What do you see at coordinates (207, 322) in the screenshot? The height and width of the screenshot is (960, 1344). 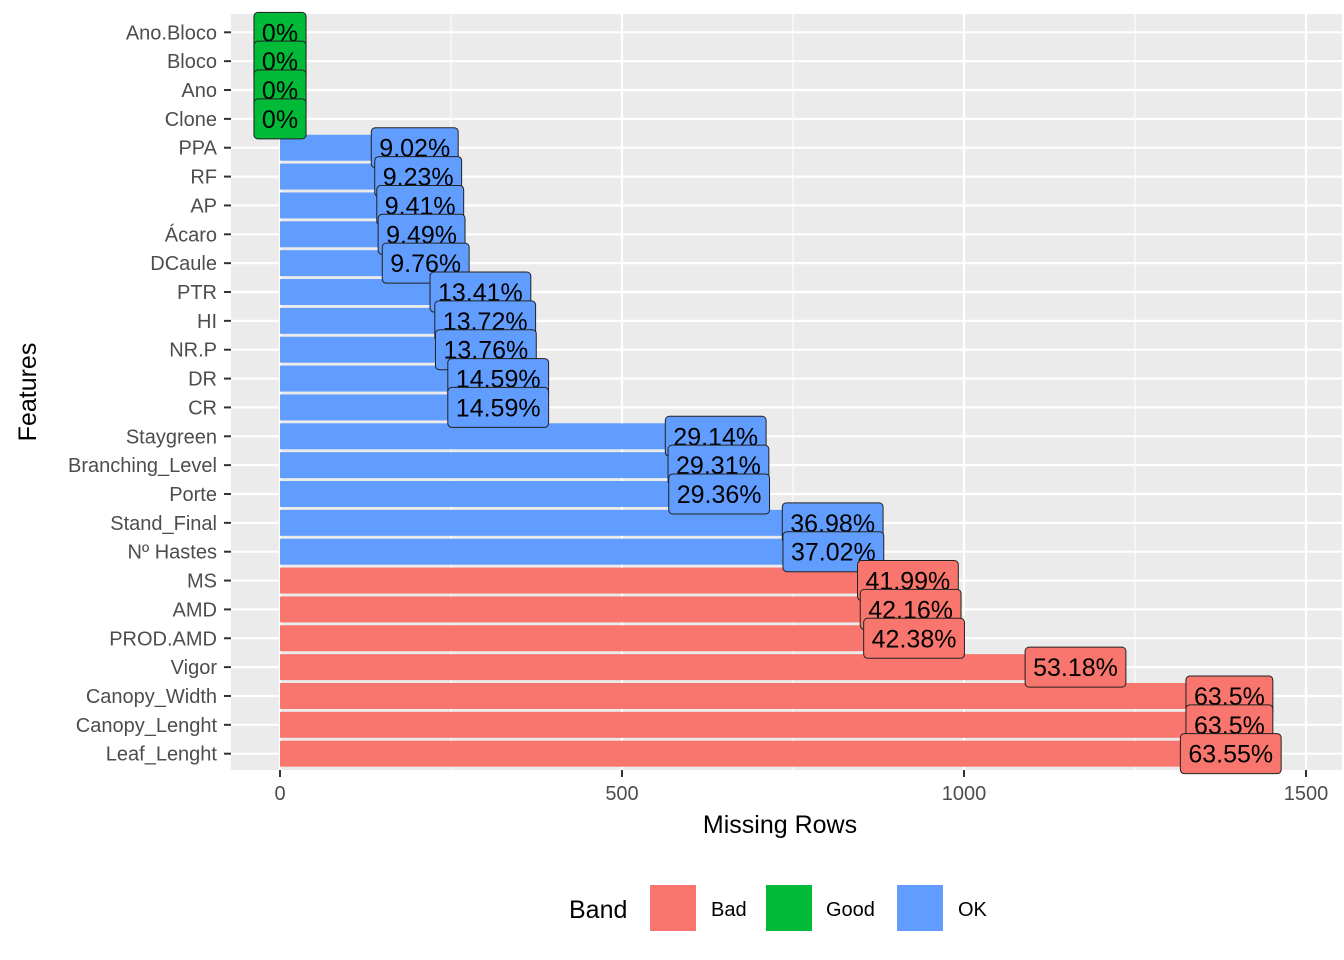 I see `y-tick-label: HI` at bounding box center [207, 322].